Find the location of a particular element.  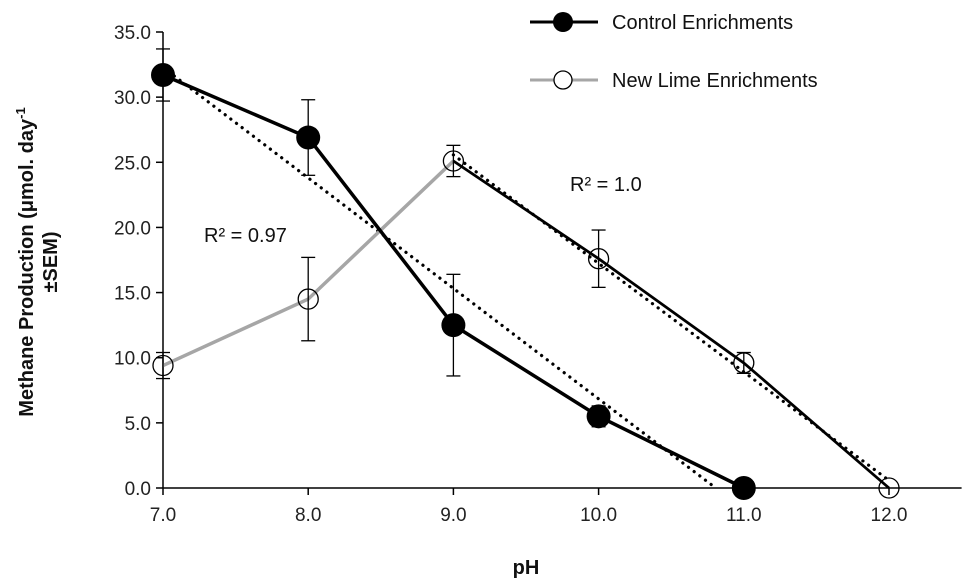

legend-marker-filled-circle is located at coordinates (563, 22).